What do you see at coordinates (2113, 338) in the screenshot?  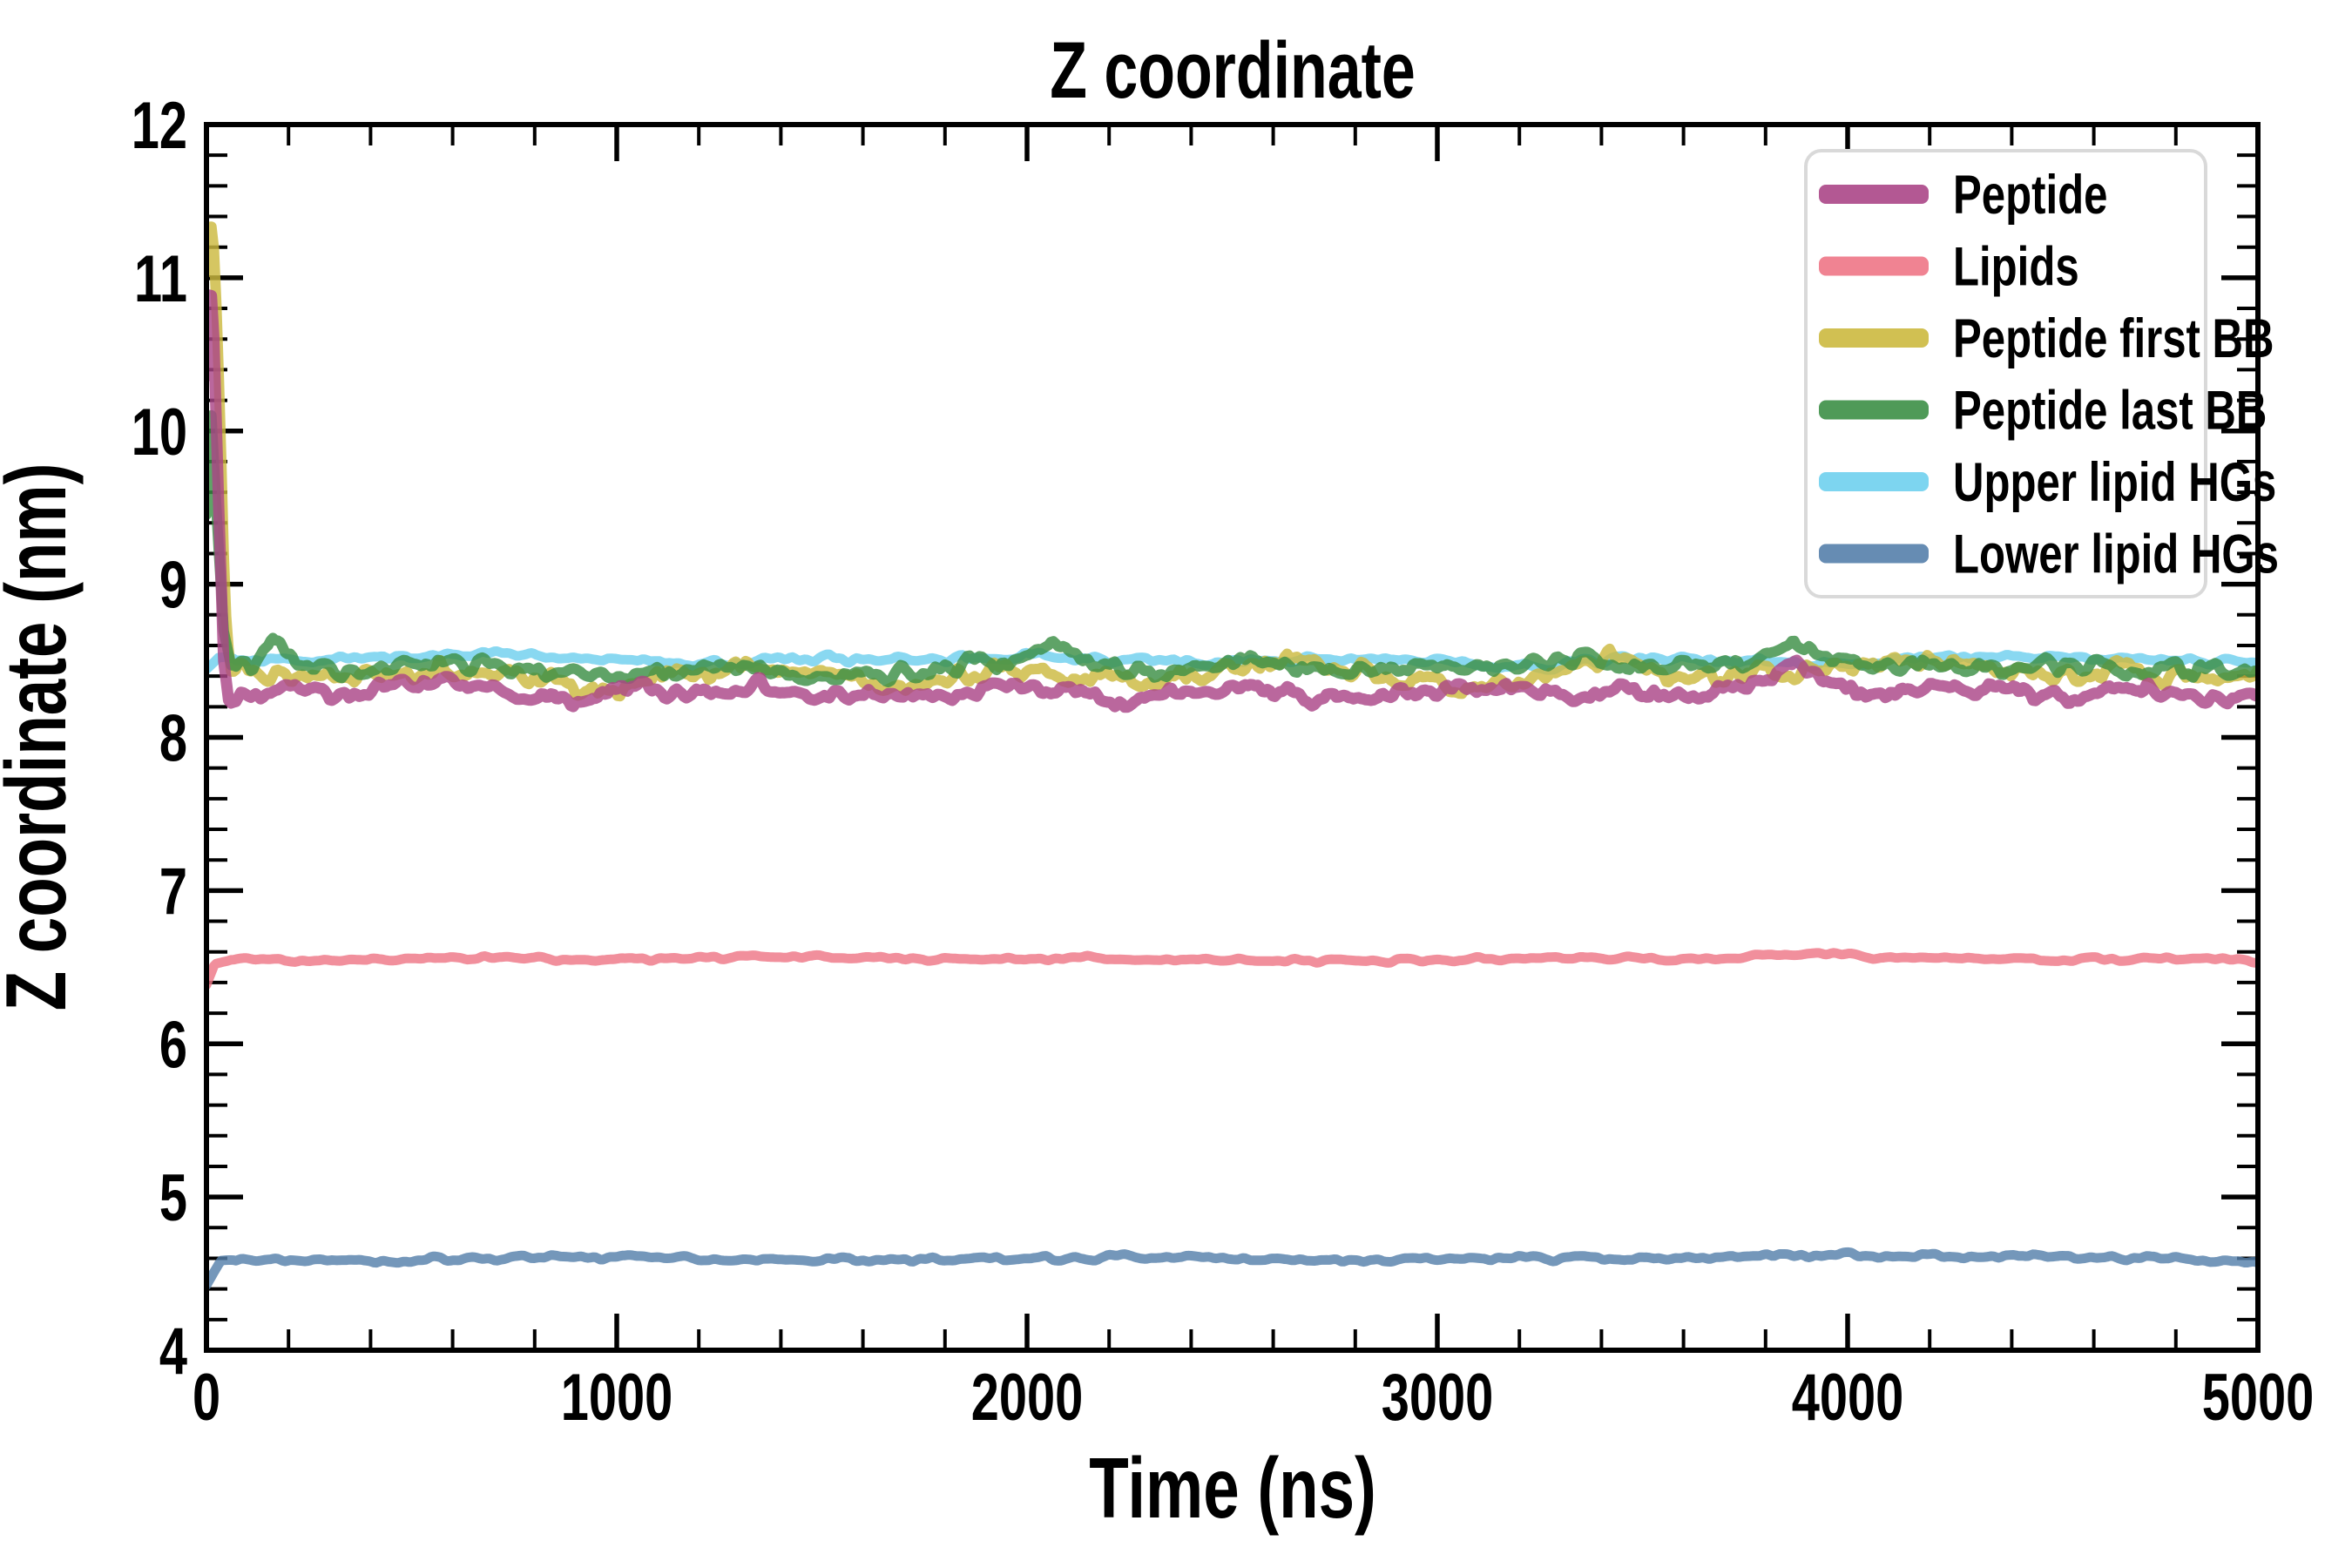 I see `legend-label-peptide-first-bb: Peptide first BB` at bounding box center [2113, 338].